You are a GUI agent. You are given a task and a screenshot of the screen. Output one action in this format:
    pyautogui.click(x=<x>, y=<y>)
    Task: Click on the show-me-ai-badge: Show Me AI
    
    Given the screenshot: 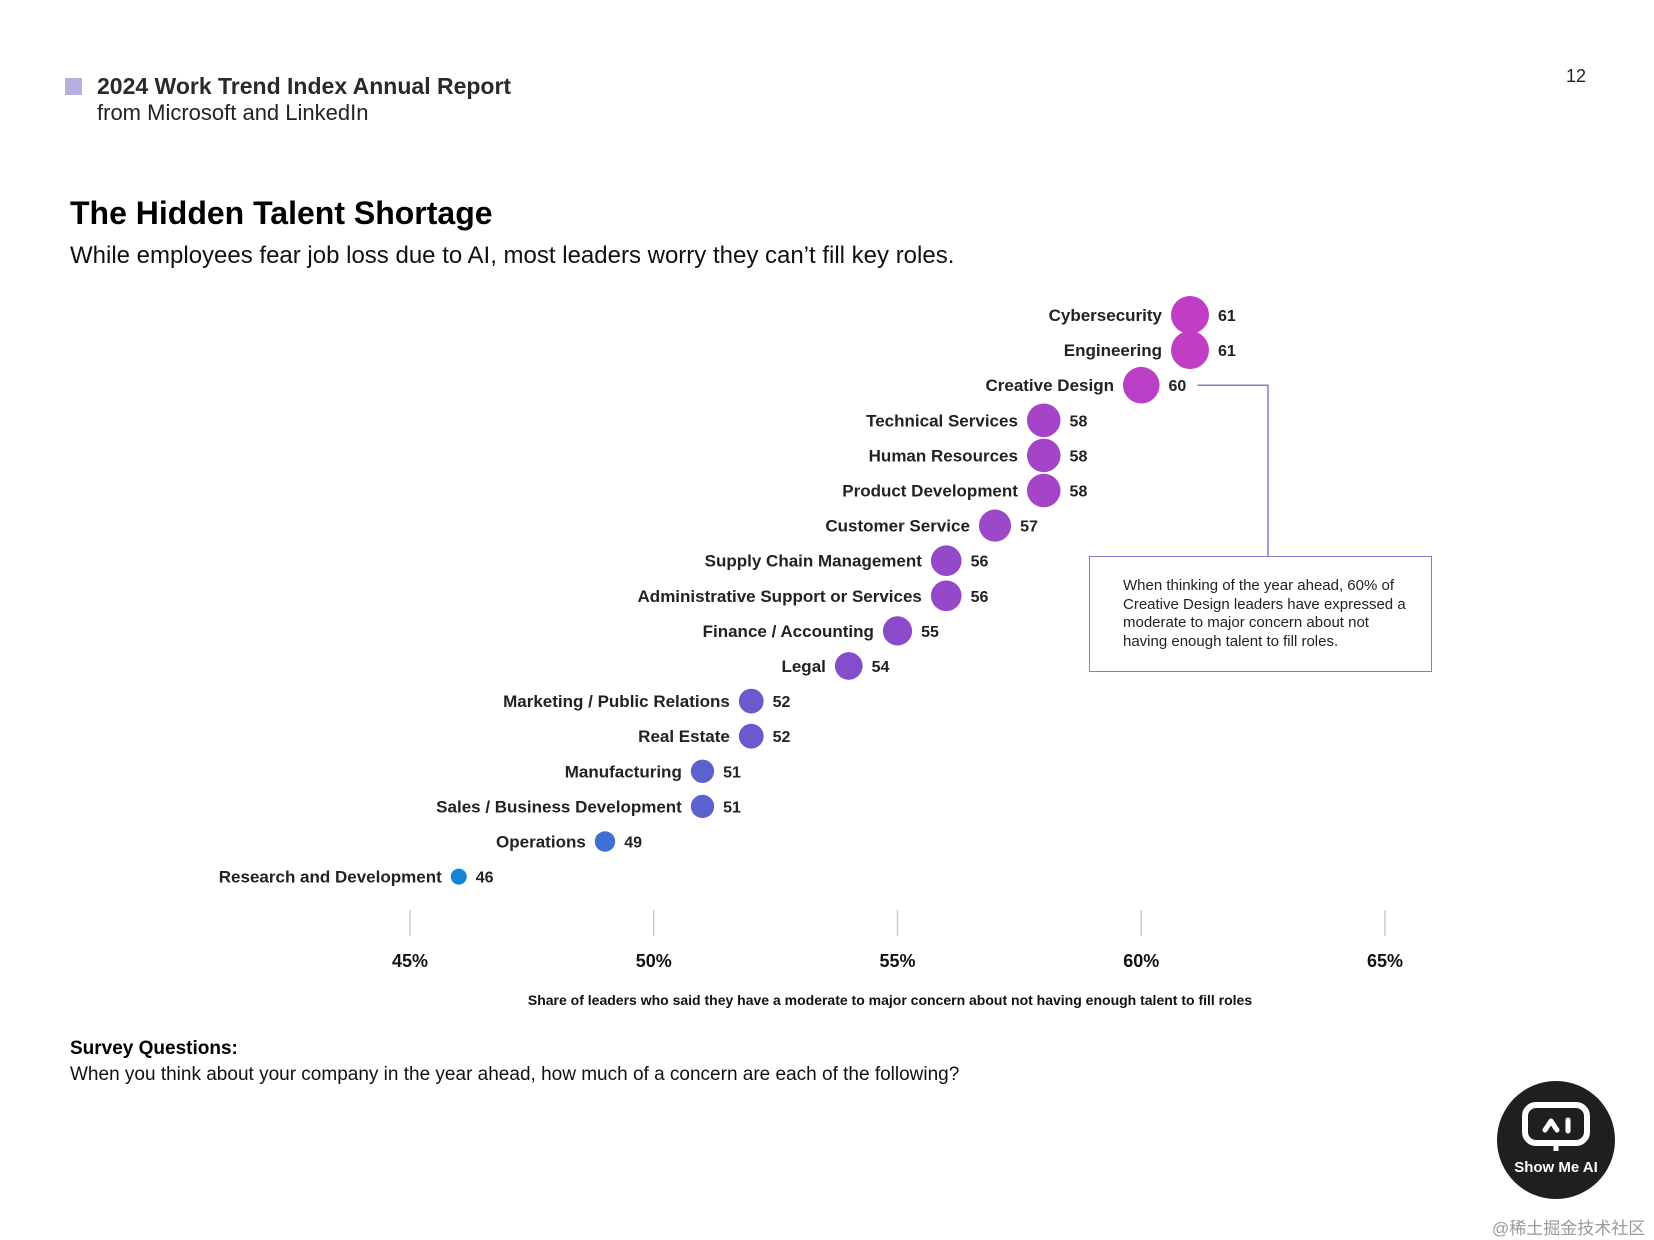 What is the action you would take?
    pyautogui.click(x=1556, y=1140)
    